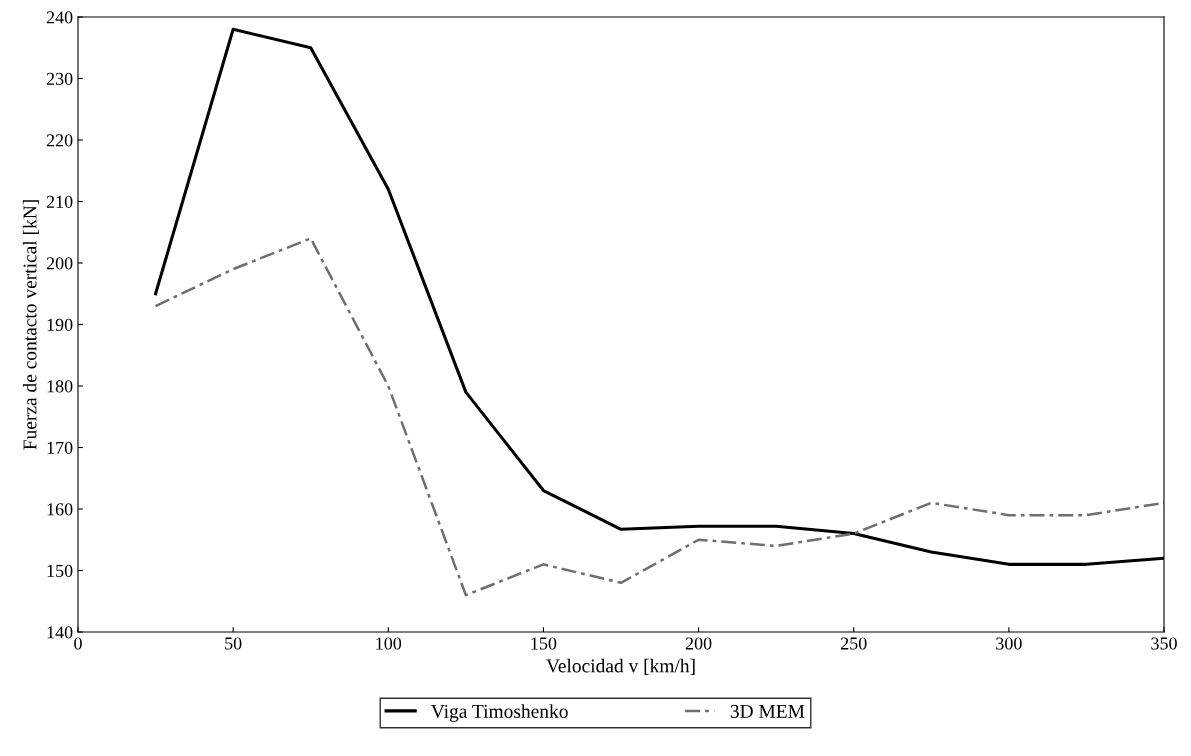 The image size is (1191, 756). I want to click on y-tick-label: 200, so click(59, 263).